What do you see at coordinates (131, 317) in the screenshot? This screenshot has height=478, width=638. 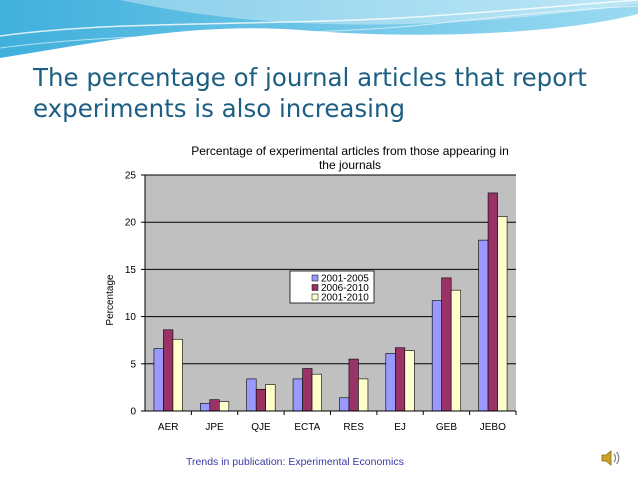 I see `y-tick-label: 10` at bounding box center [131, 317].